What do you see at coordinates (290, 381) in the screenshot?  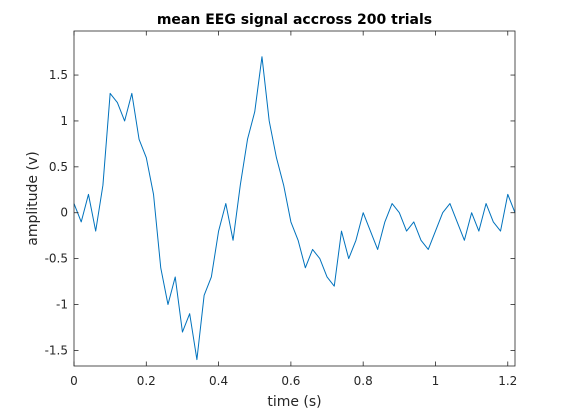 I see `x-tick-label: 0.6` at bounding box center [290, 381].